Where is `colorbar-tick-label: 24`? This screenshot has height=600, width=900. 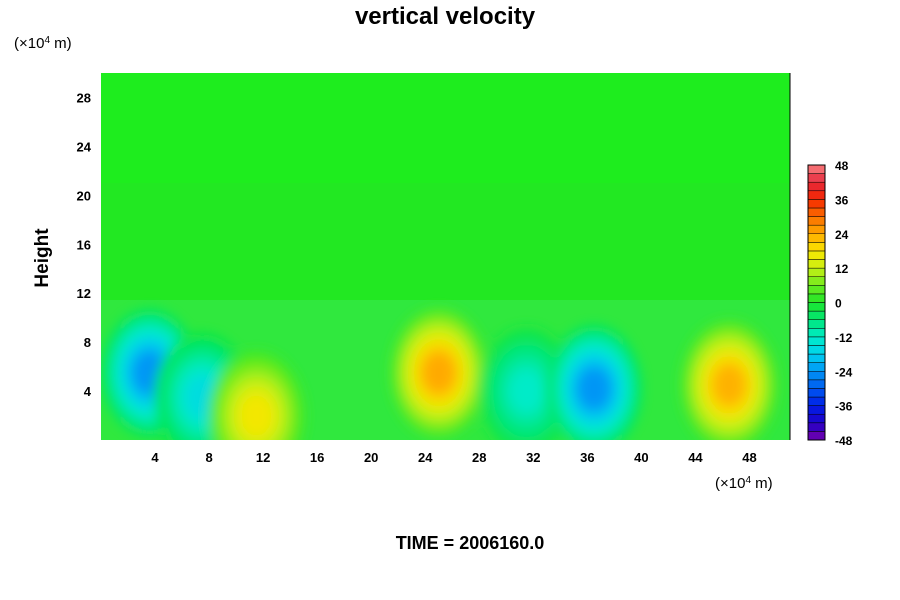
colorbar-tick-label: 24 is located at coordinates (842, 235).